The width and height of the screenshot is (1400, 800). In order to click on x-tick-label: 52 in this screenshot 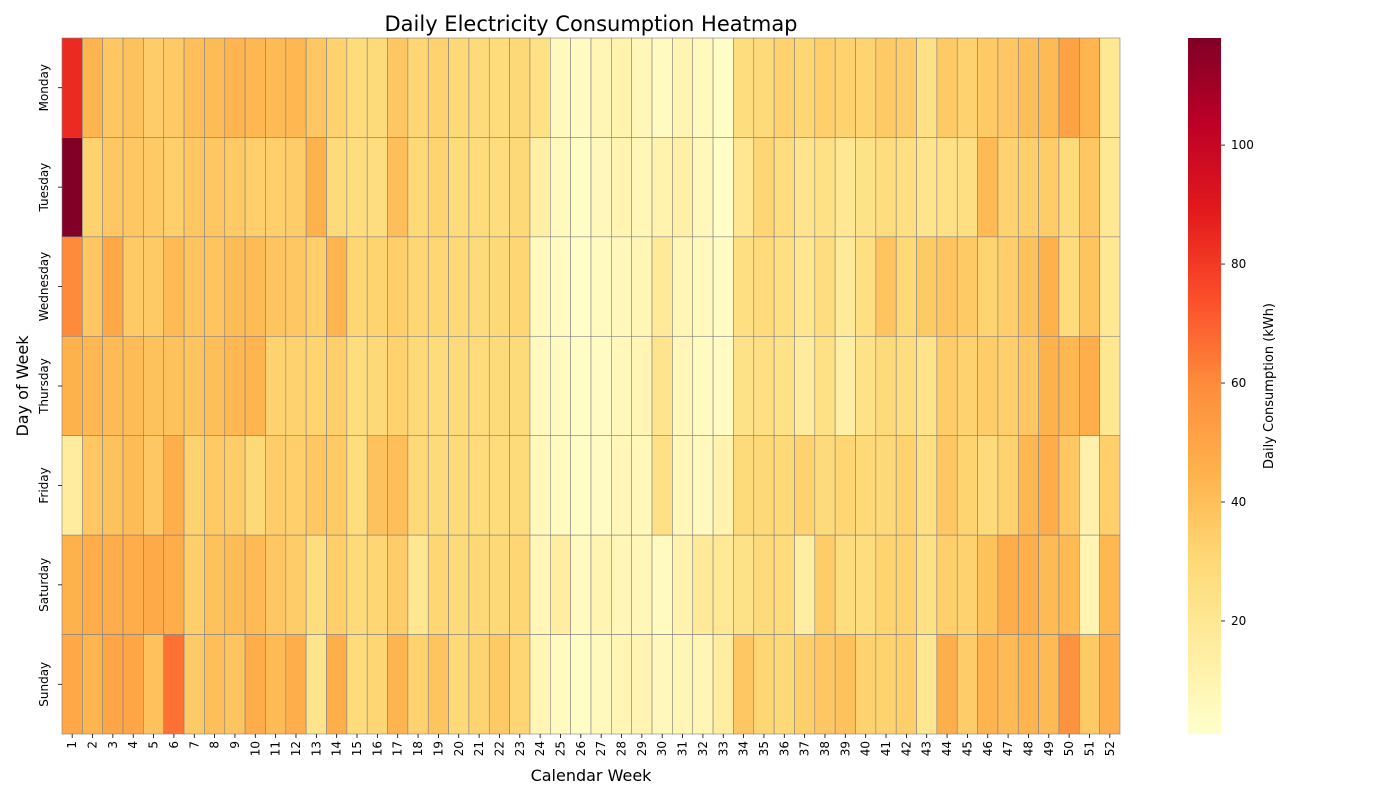, I will do `click(1110, 748)`.